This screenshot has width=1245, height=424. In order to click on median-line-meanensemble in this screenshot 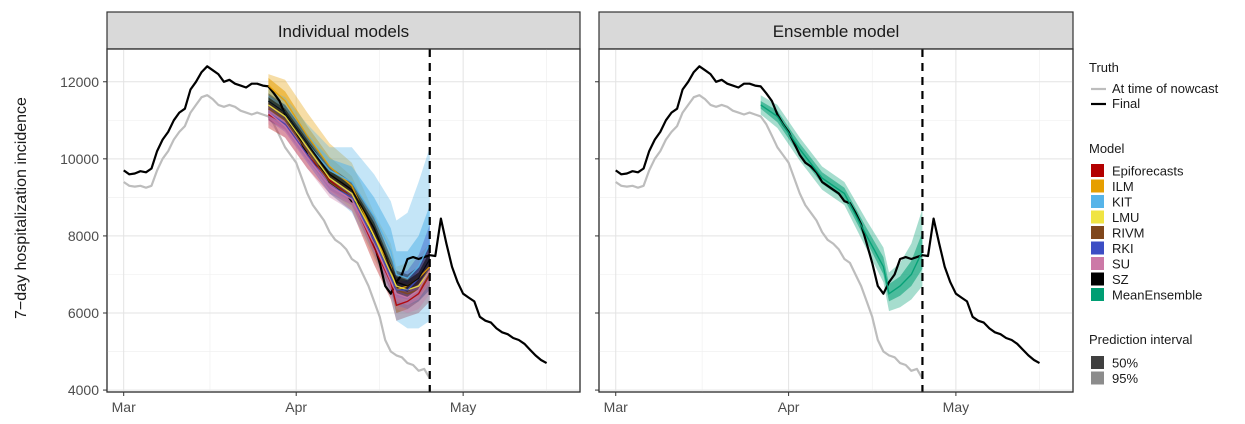, I will do `click(842, 199)`.